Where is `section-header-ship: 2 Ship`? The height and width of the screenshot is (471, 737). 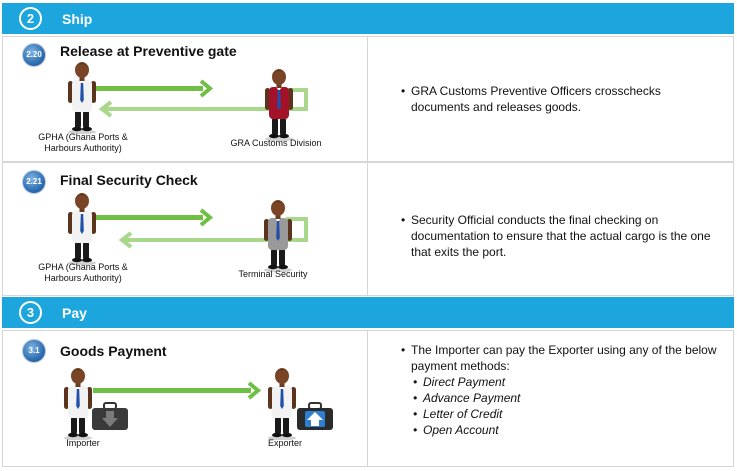 section-header-ship: 2 Ship is located at coordinates (368, 18).